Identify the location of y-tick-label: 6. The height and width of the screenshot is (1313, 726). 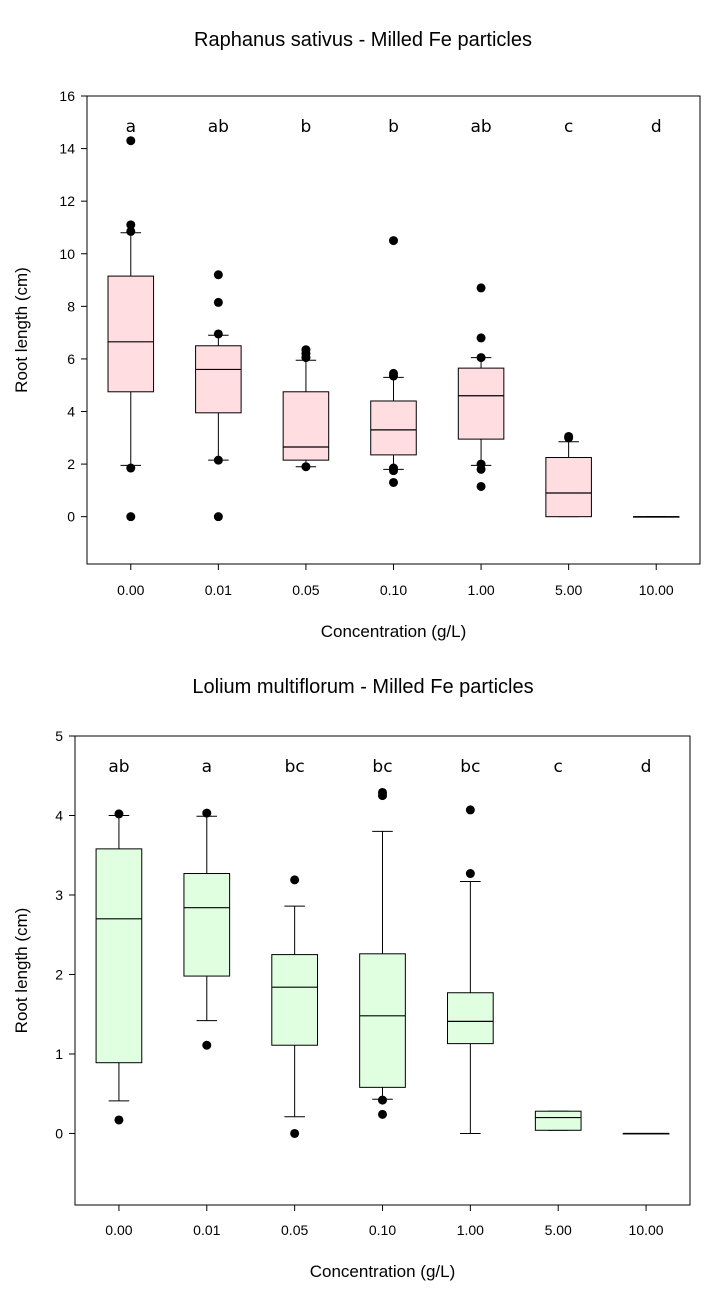
(71, 359).